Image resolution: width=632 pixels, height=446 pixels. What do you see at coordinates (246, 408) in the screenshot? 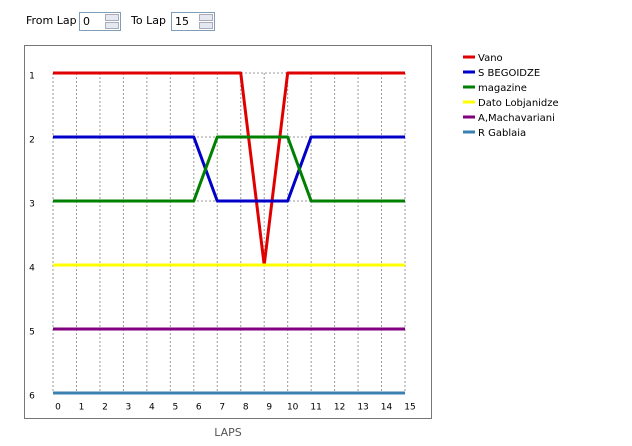
I see `x-tick-label: 8` at bounding box center [246, 408].